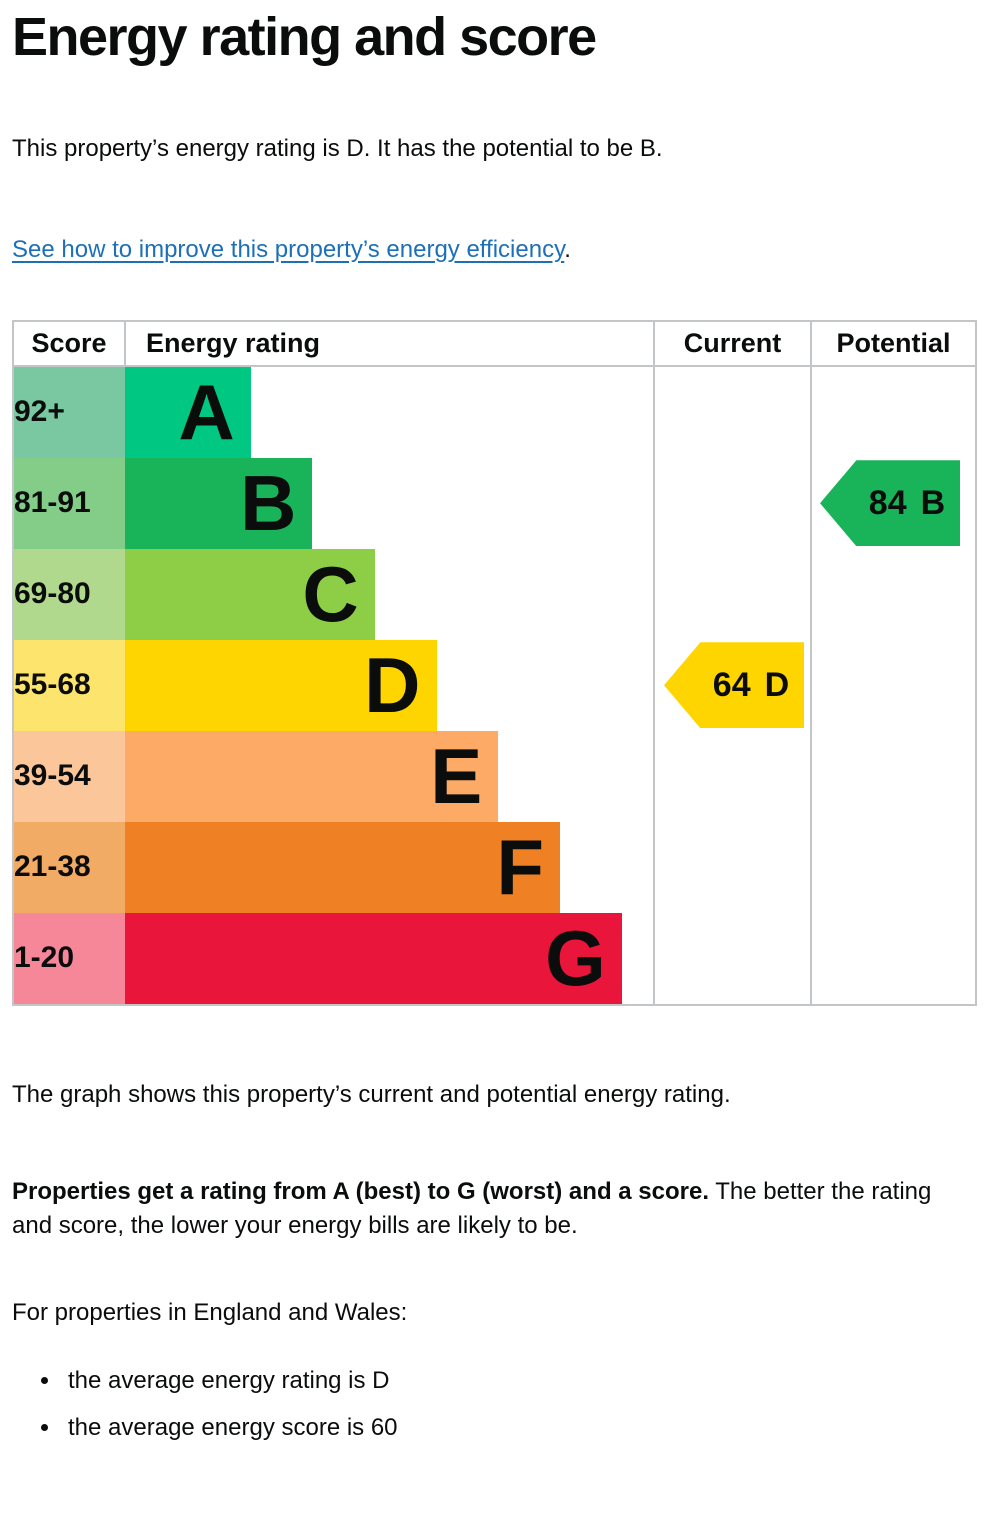 The image size is (1000, 1517). What do you see at coordinates (250, 594) in the screenshot?
I see `band-bar-c: C` at bounding box center [250, 594].